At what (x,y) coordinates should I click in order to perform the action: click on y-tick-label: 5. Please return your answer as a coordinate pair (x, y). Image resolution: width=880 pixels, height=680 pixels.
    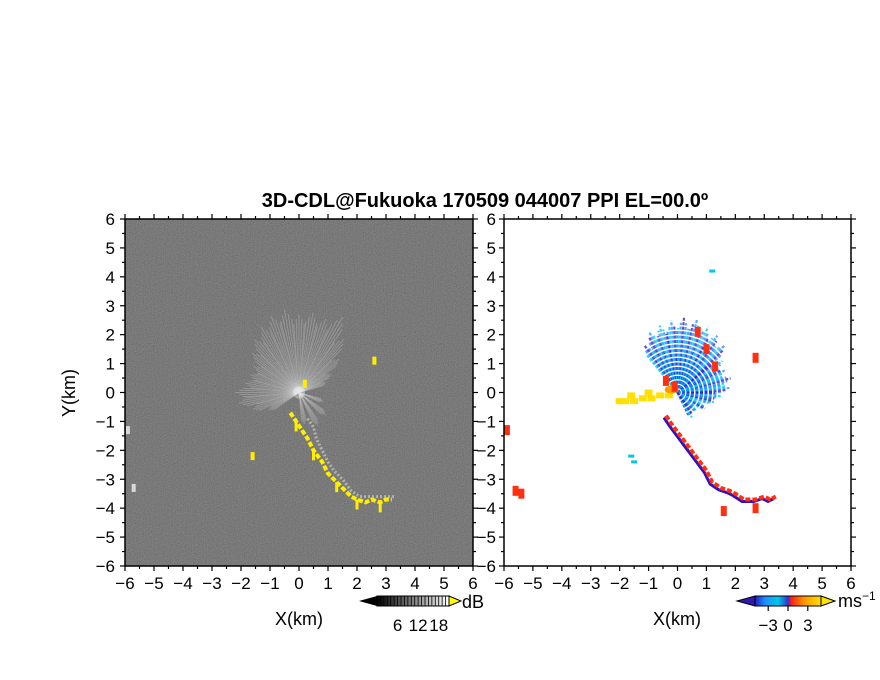
    Looking at the image, I should click on (110, 248).